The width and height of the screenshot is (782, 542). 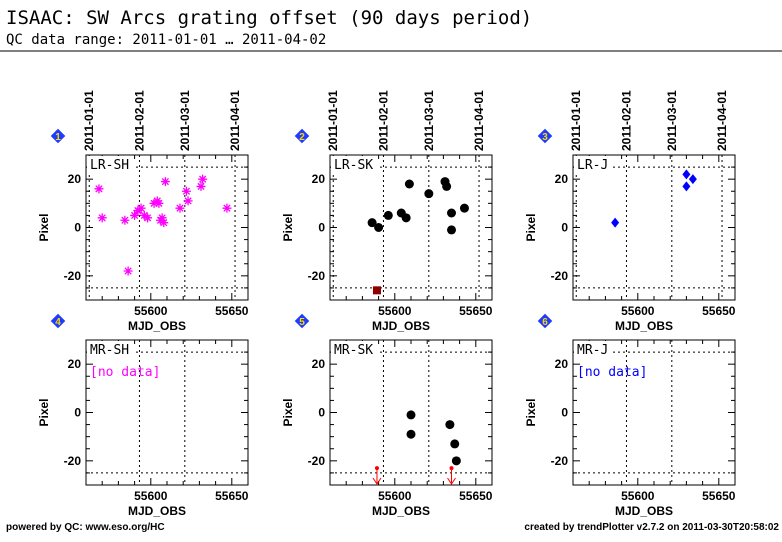 I want to click on panel-label: LR-SK, so click(x=353, y=165).